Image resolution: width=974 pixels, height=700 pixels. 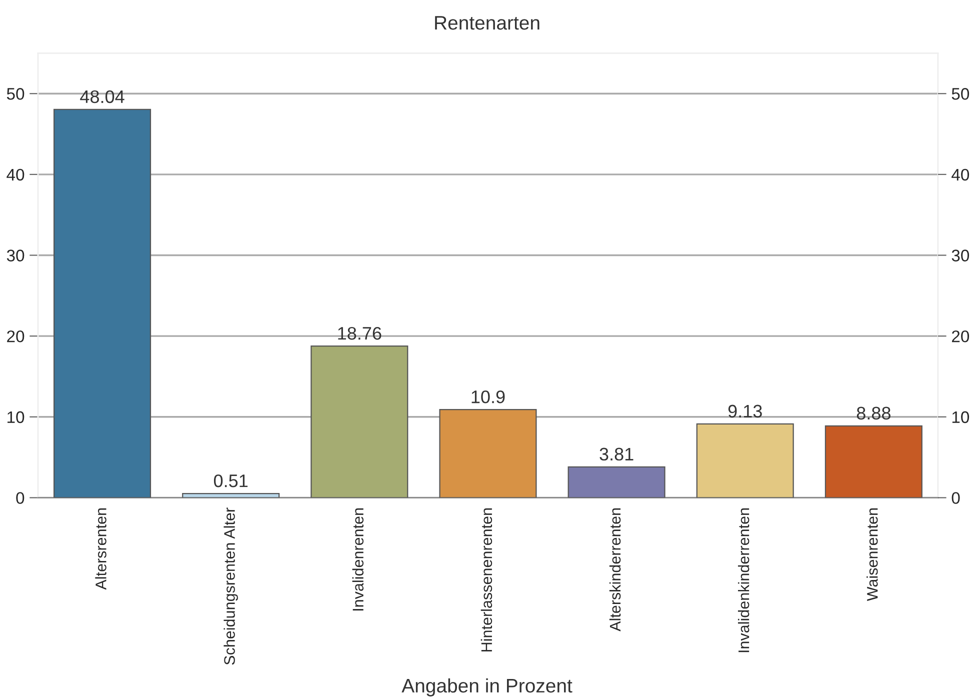 What do you see at coordinates (20, 498) in the screenshot?
I see `y-tick-label: 0` at bounding box center [20, 498].